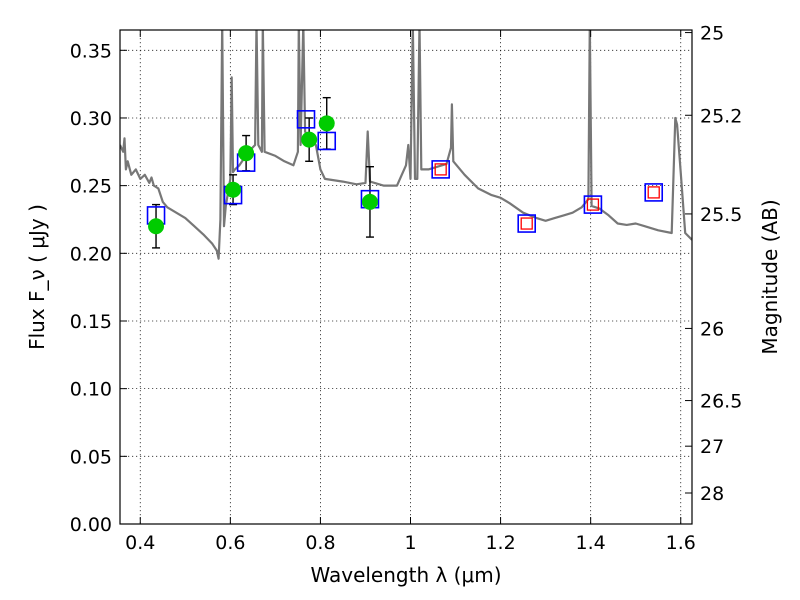  What do you see at coordinates (91, 51) in the screenshot?
I see `y-tick-label: 0.35` at bounding box center [91, 51].